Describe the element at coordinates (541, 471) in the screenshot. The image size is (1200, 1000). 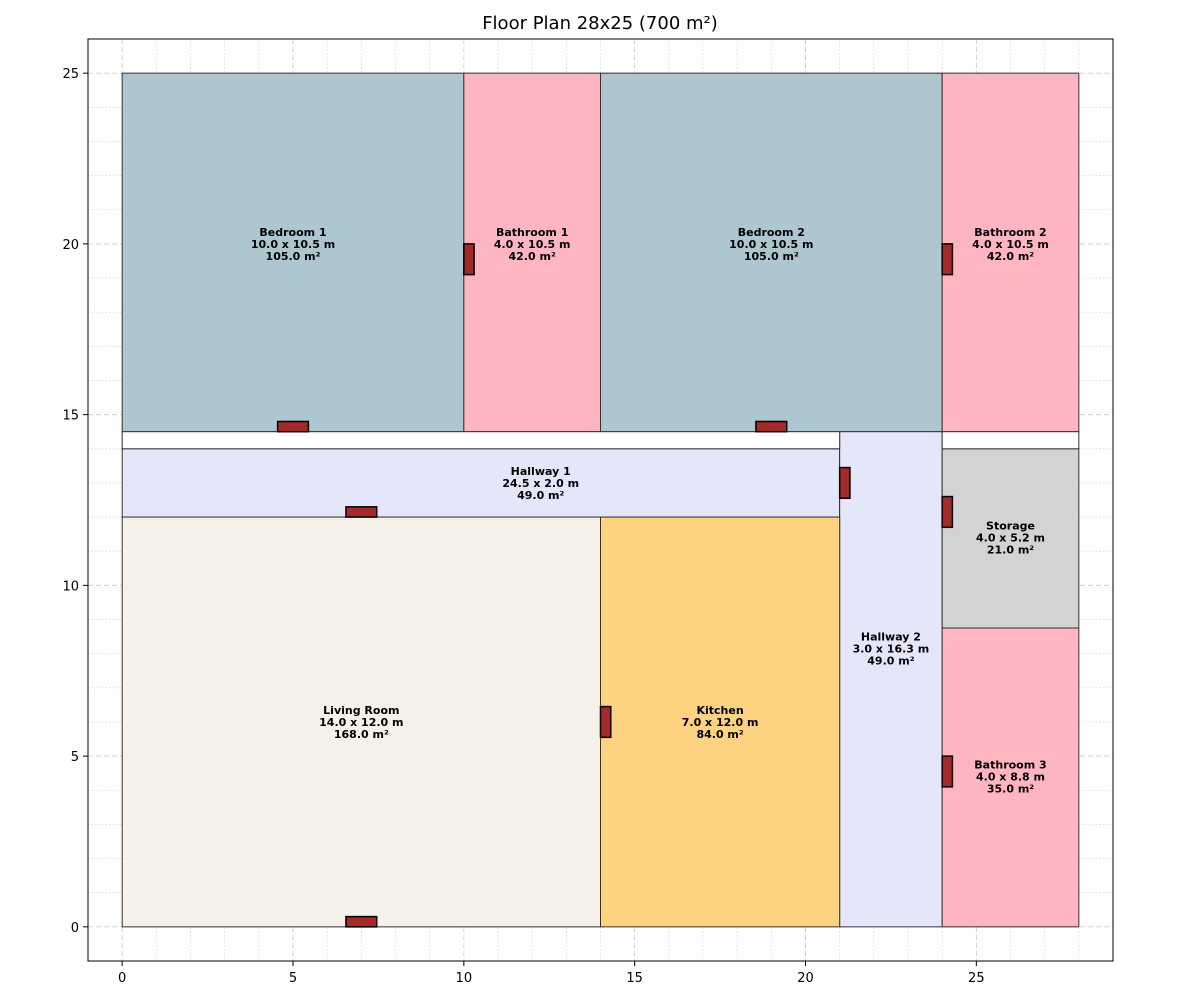
I see `room-label-line: Hallway 1` at that location.